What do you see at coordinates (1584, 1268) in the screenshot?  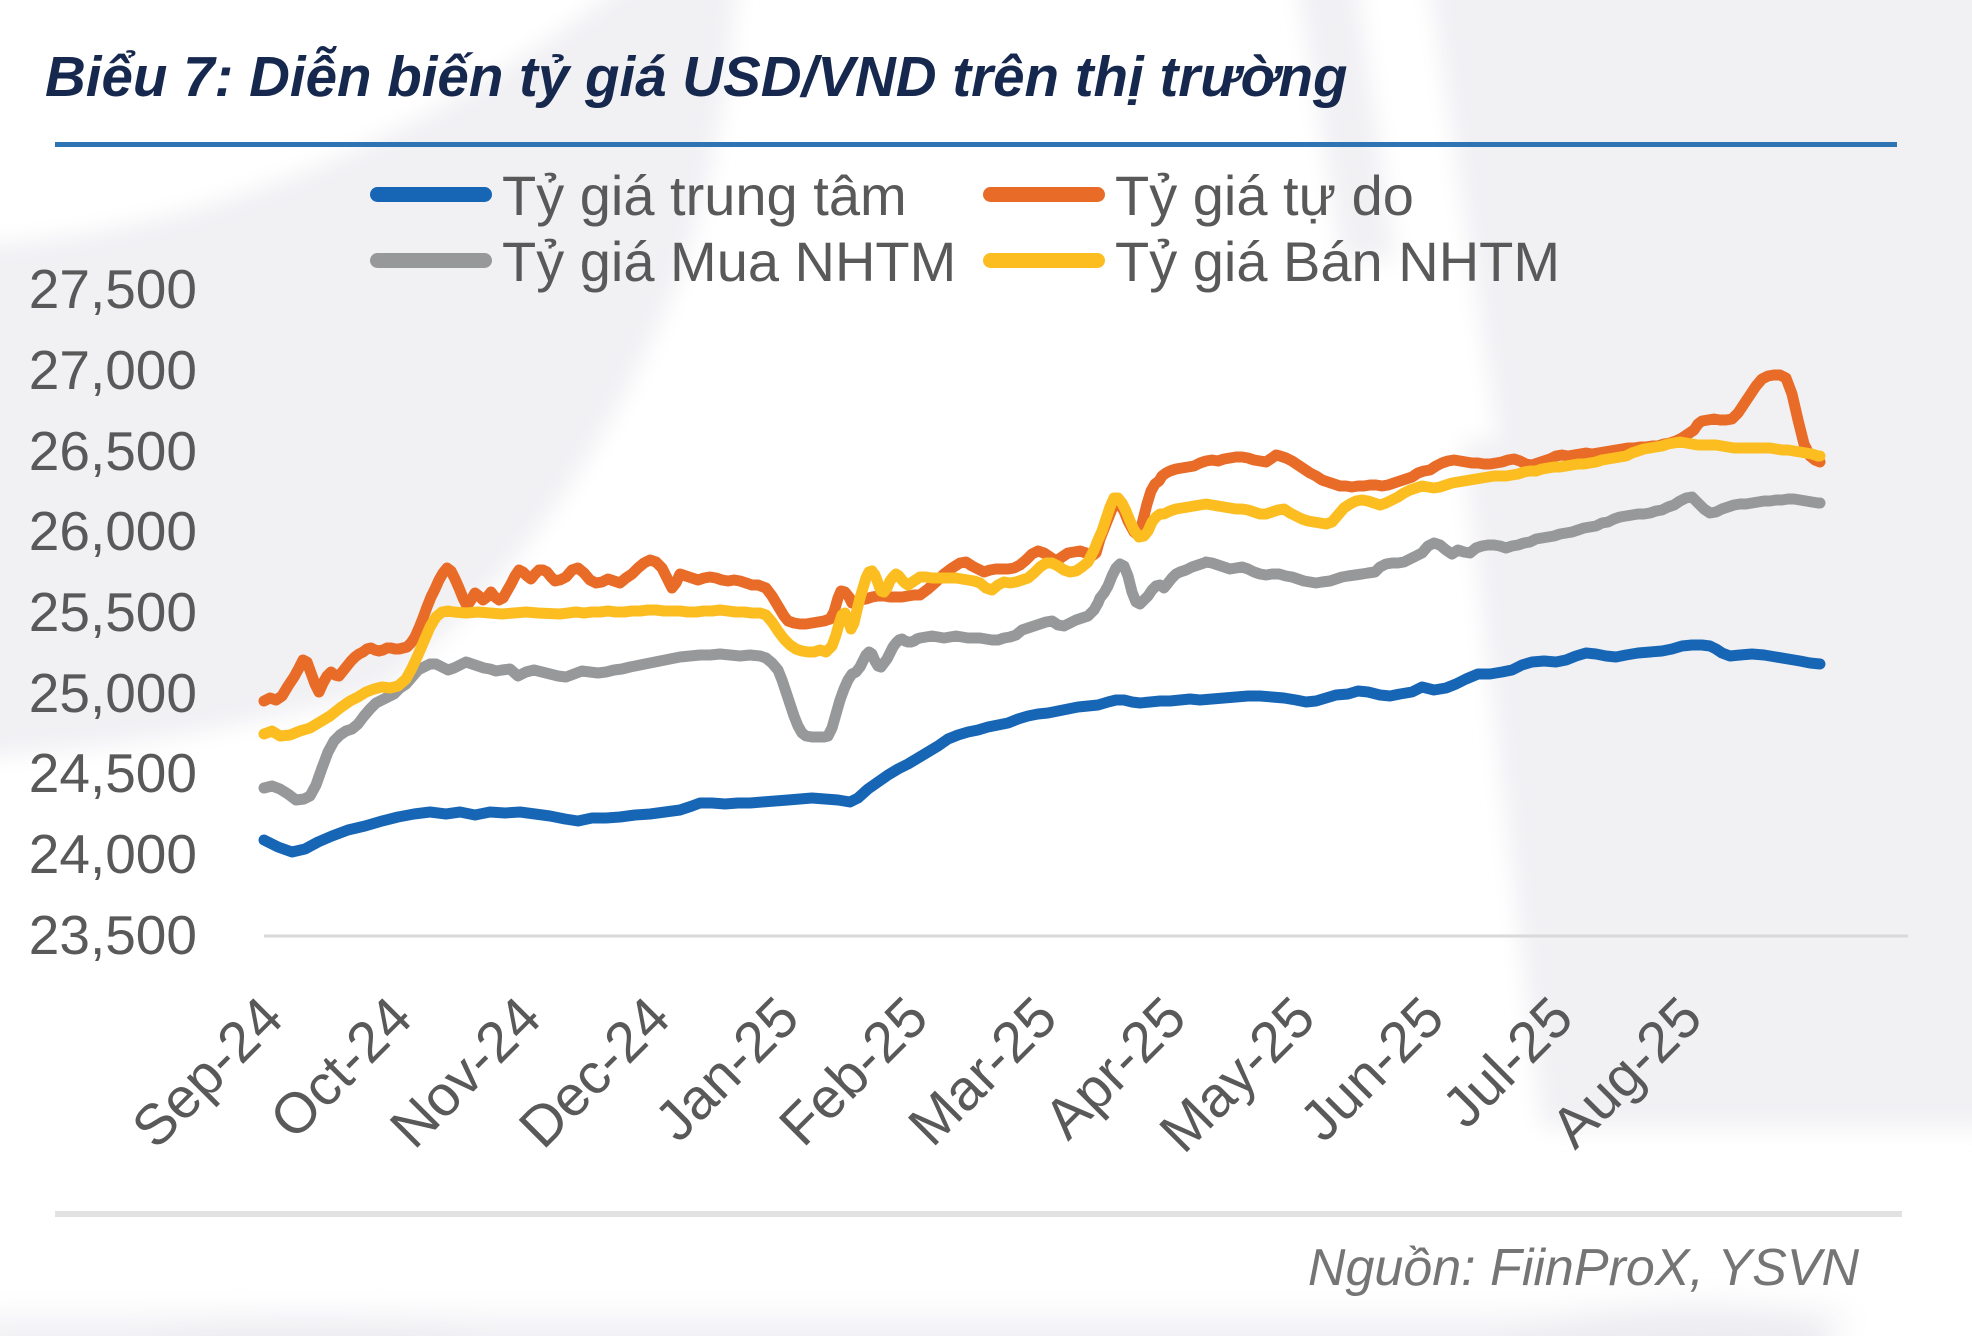 I see `svg-text: Nguồn: FiinProX, YSVN` at bounding box center [1584, 1268].